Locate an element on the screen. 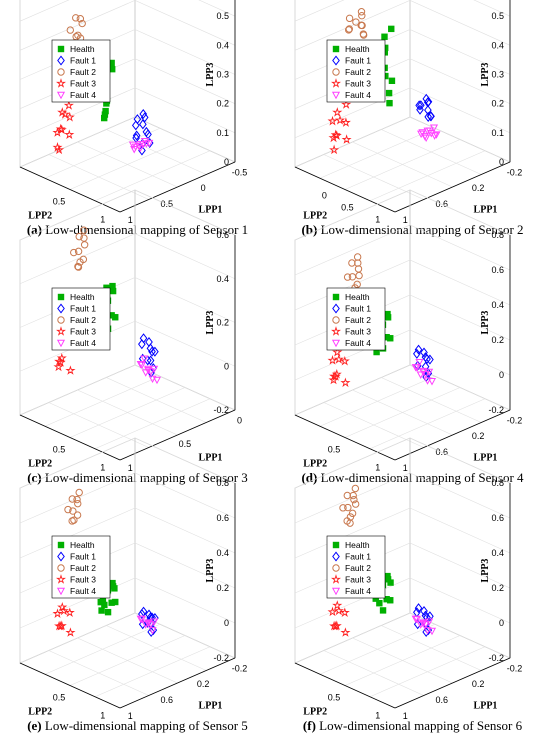  legend-entry: Fault 2 is located at coordinates (358, 320).